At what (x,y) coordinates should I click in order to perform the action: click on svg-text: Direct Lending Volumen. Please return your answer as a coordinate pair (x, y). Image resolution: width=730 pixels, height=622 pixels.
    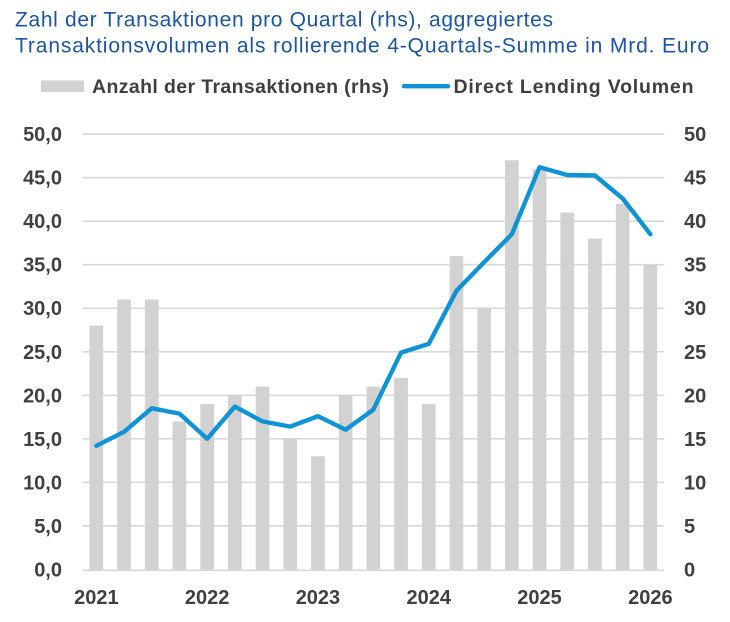
    Looking at the image, I should click on (574, 87).